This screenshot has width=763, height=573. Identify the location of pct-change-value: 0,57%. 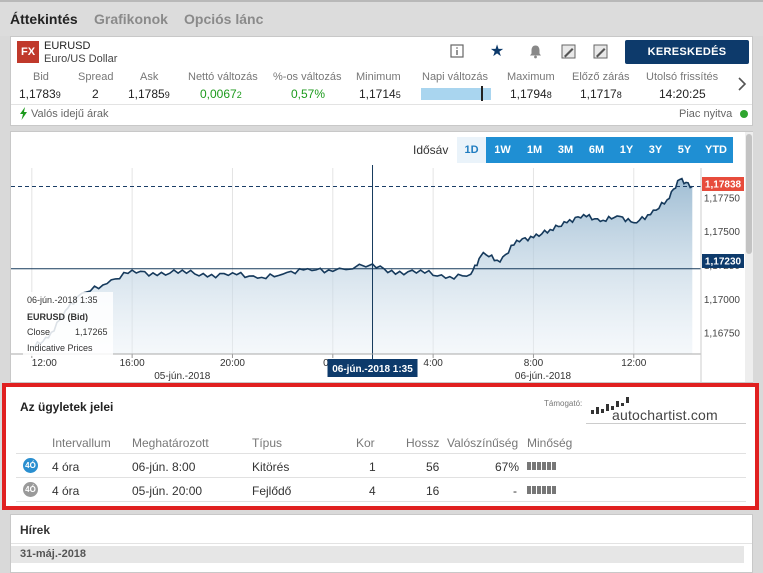
(308, 94).